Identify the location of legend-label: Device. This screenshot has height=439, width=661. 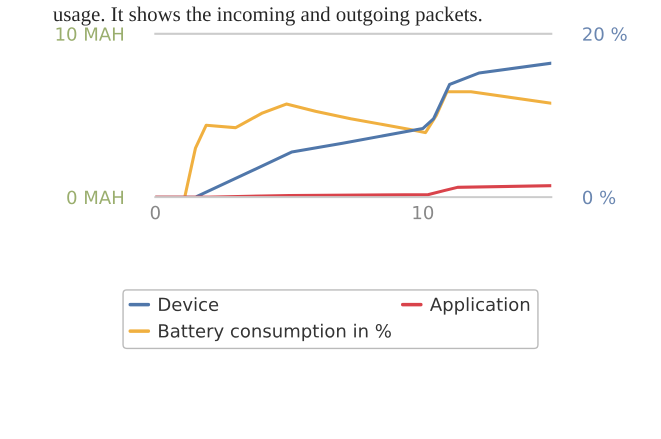
(188, 304).